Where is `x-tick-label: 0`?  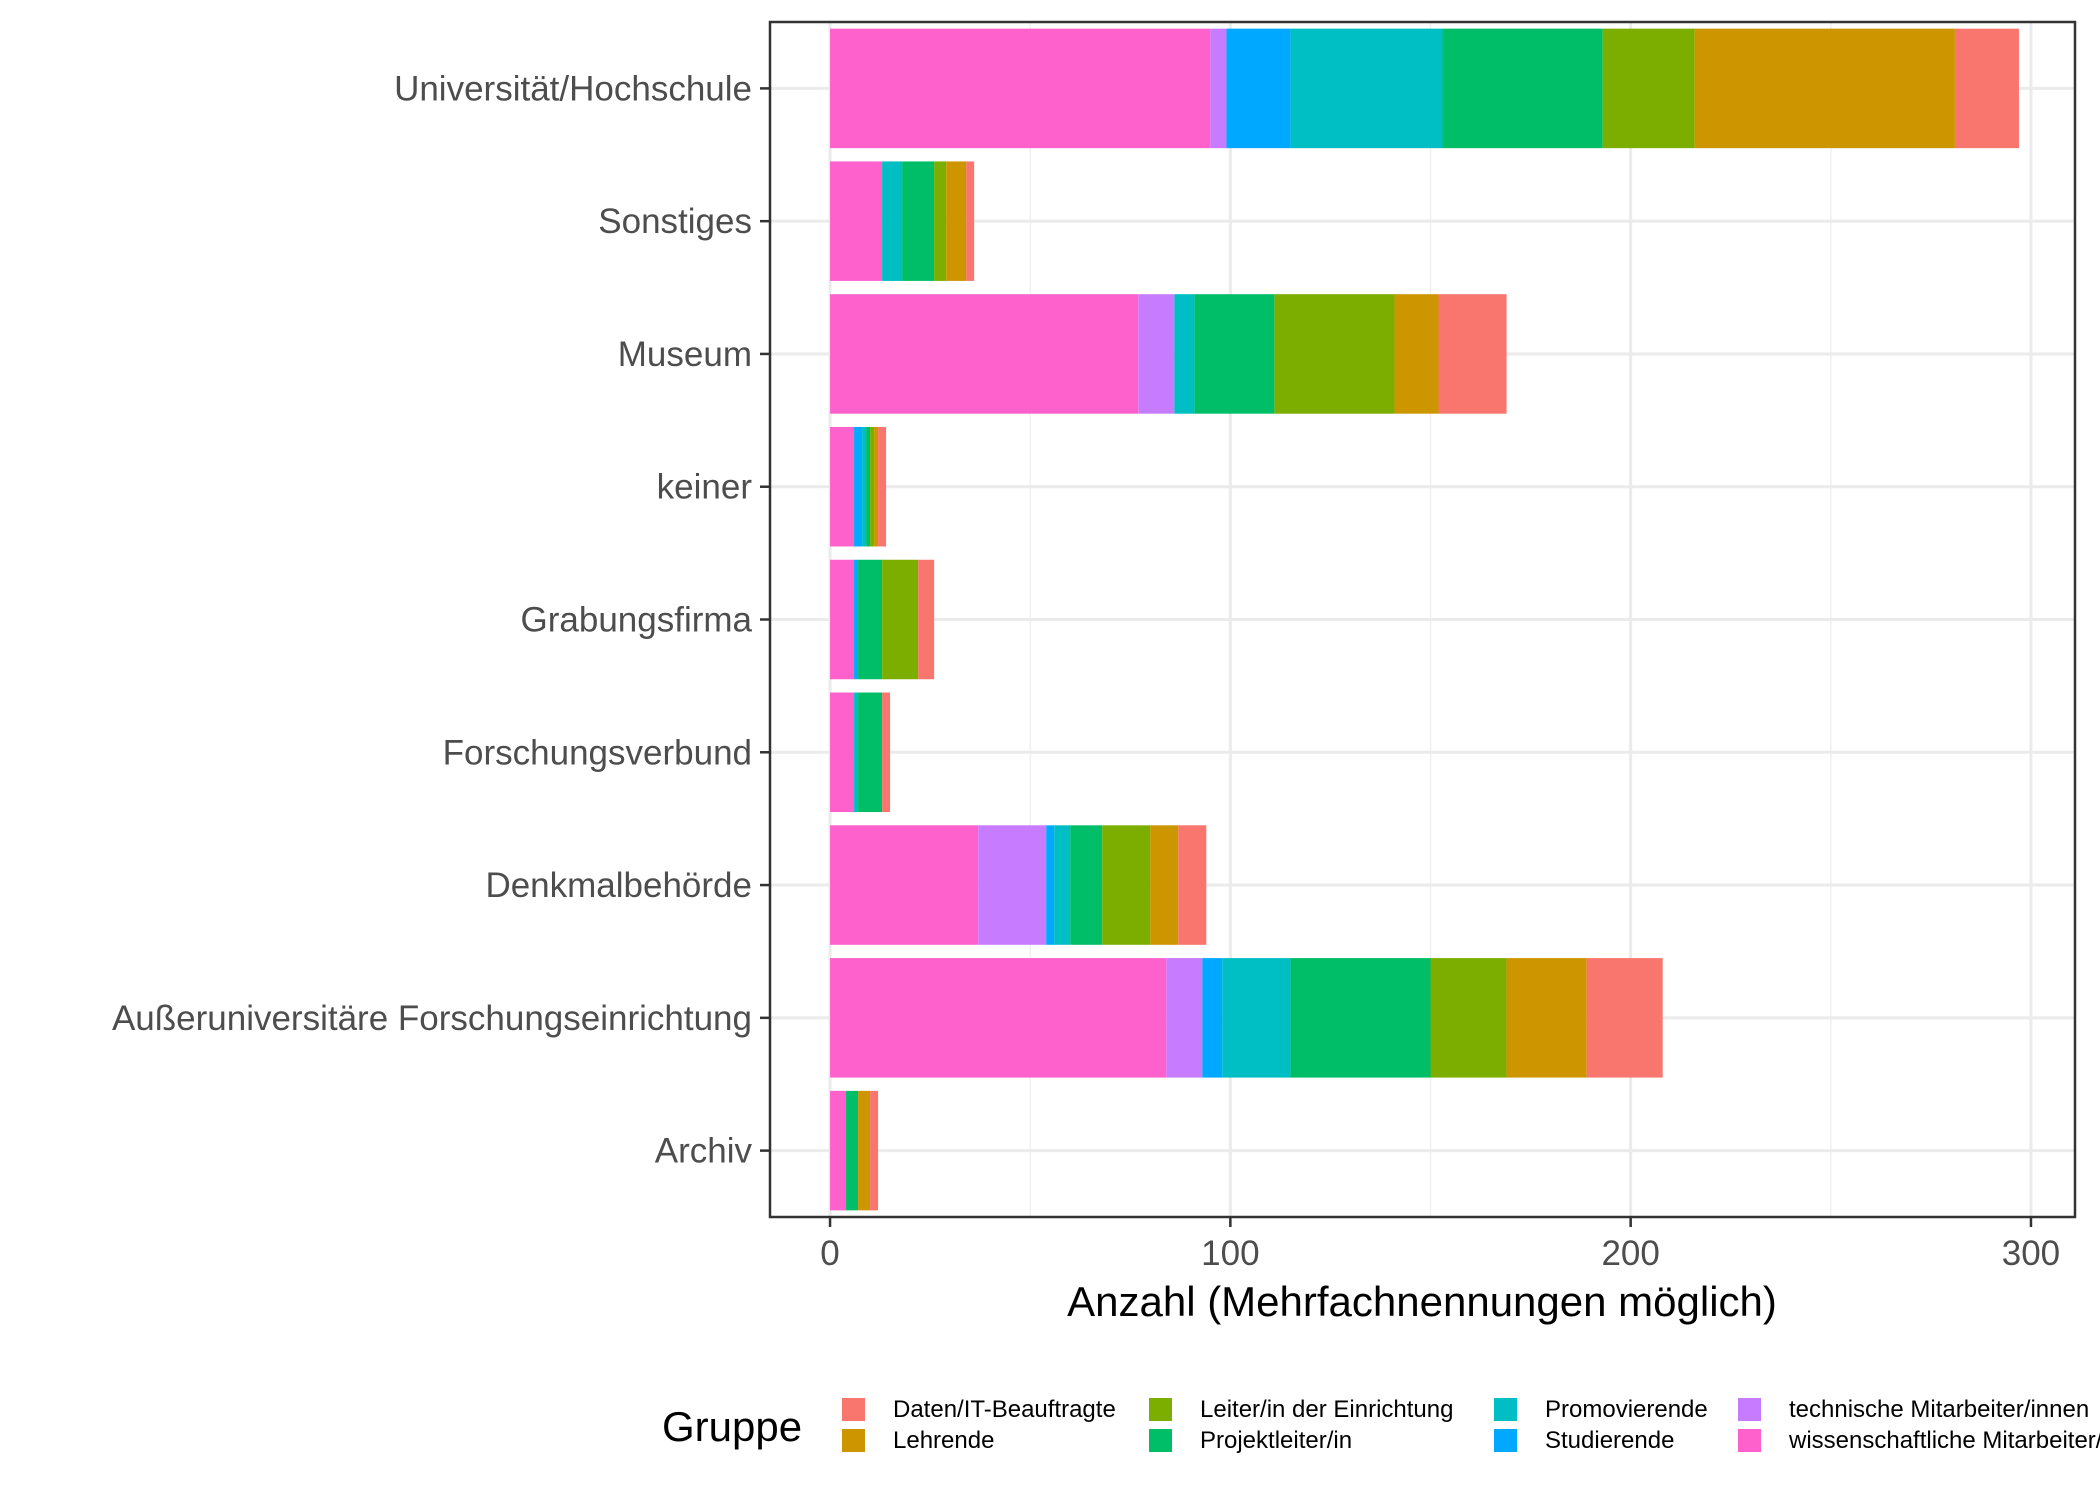
x-tick-label: 0 is located at coordinates (829, 1253).